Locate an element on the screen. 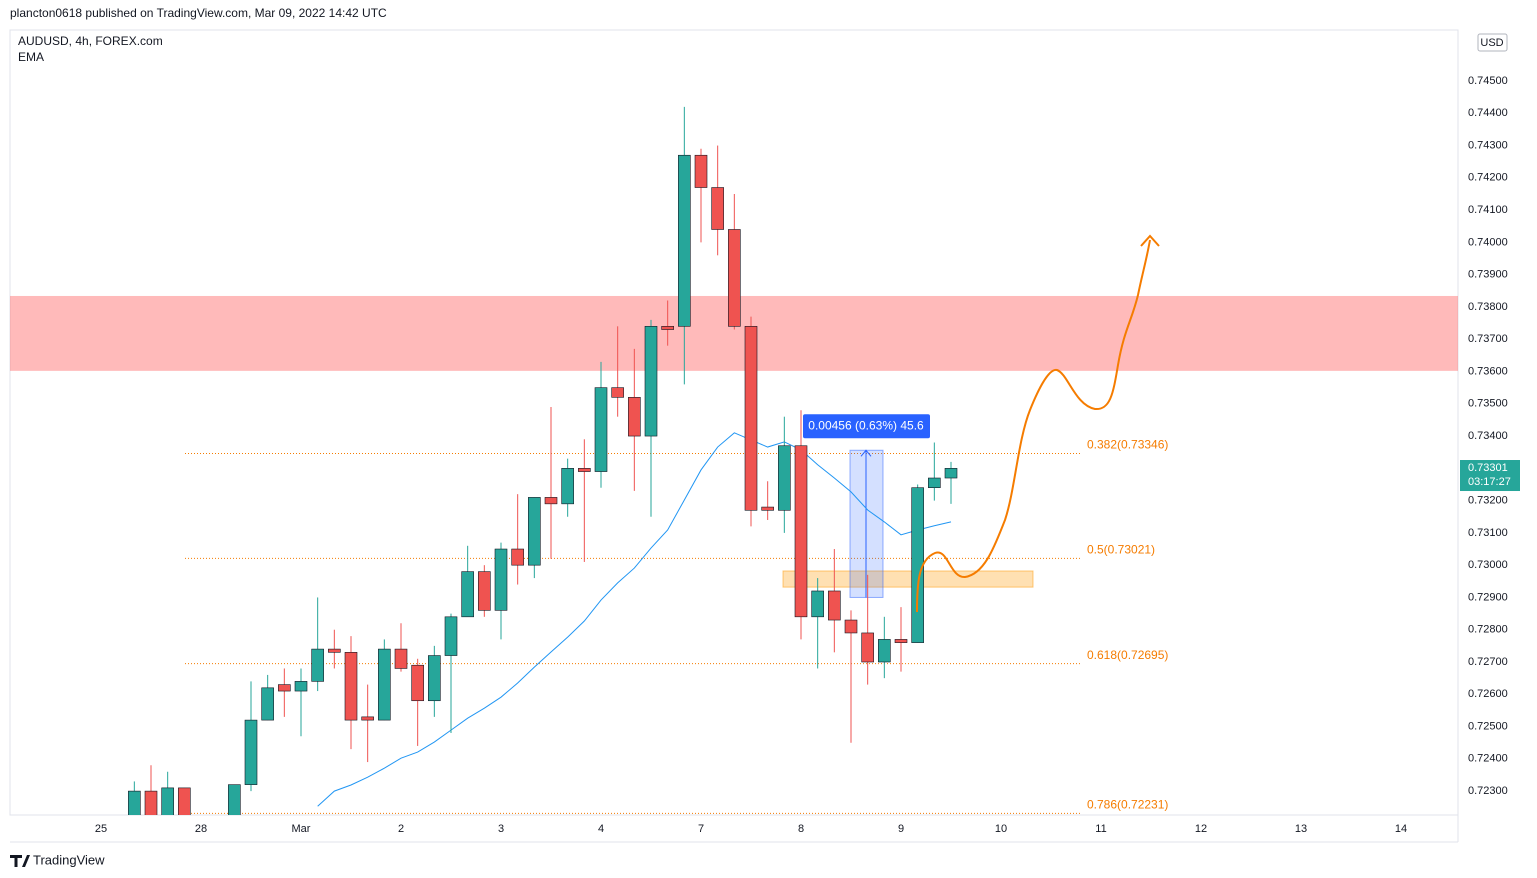 Image resolution: width=1537 pixels, height=878 pixels. y-tick-label: 0.72300 is located at coordinates (1488, 791).